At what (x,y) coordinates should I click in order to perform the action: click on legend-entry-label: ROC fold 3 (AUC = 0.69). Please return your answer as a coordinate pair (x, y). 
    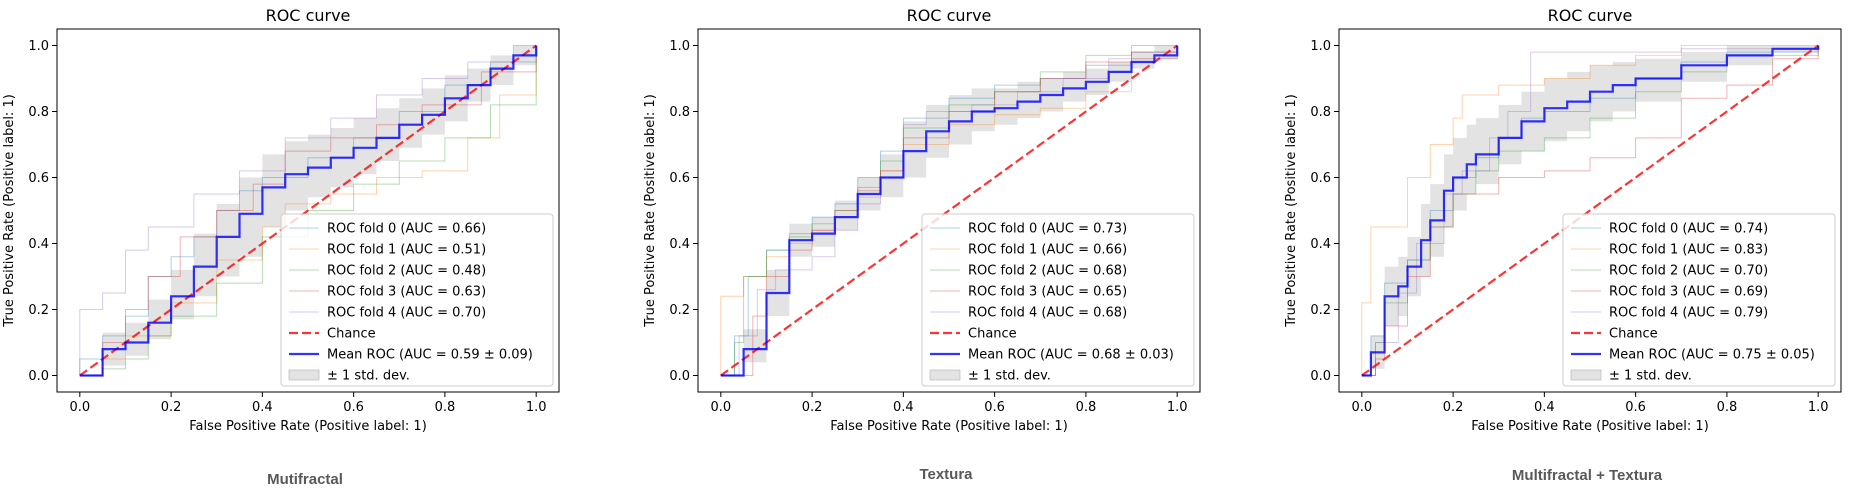
    Looking at the image, I should click on (1688, 292).